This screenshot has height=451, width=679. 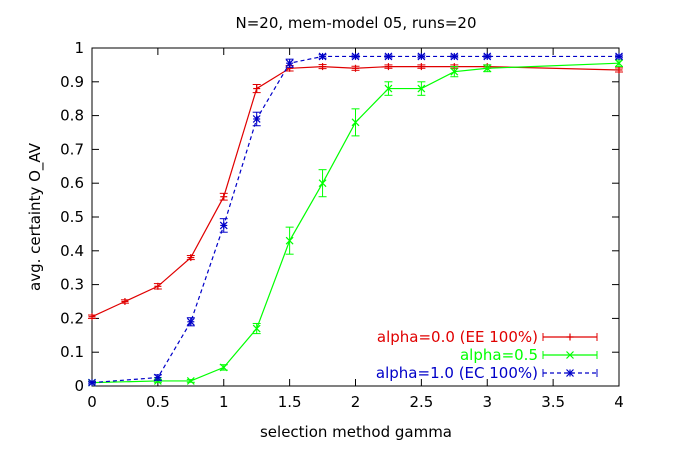 What do you see at coordinates (158, 402) in the screenshot?
I see `x-tick-label: 0.5` at bounding box center [158, 402].